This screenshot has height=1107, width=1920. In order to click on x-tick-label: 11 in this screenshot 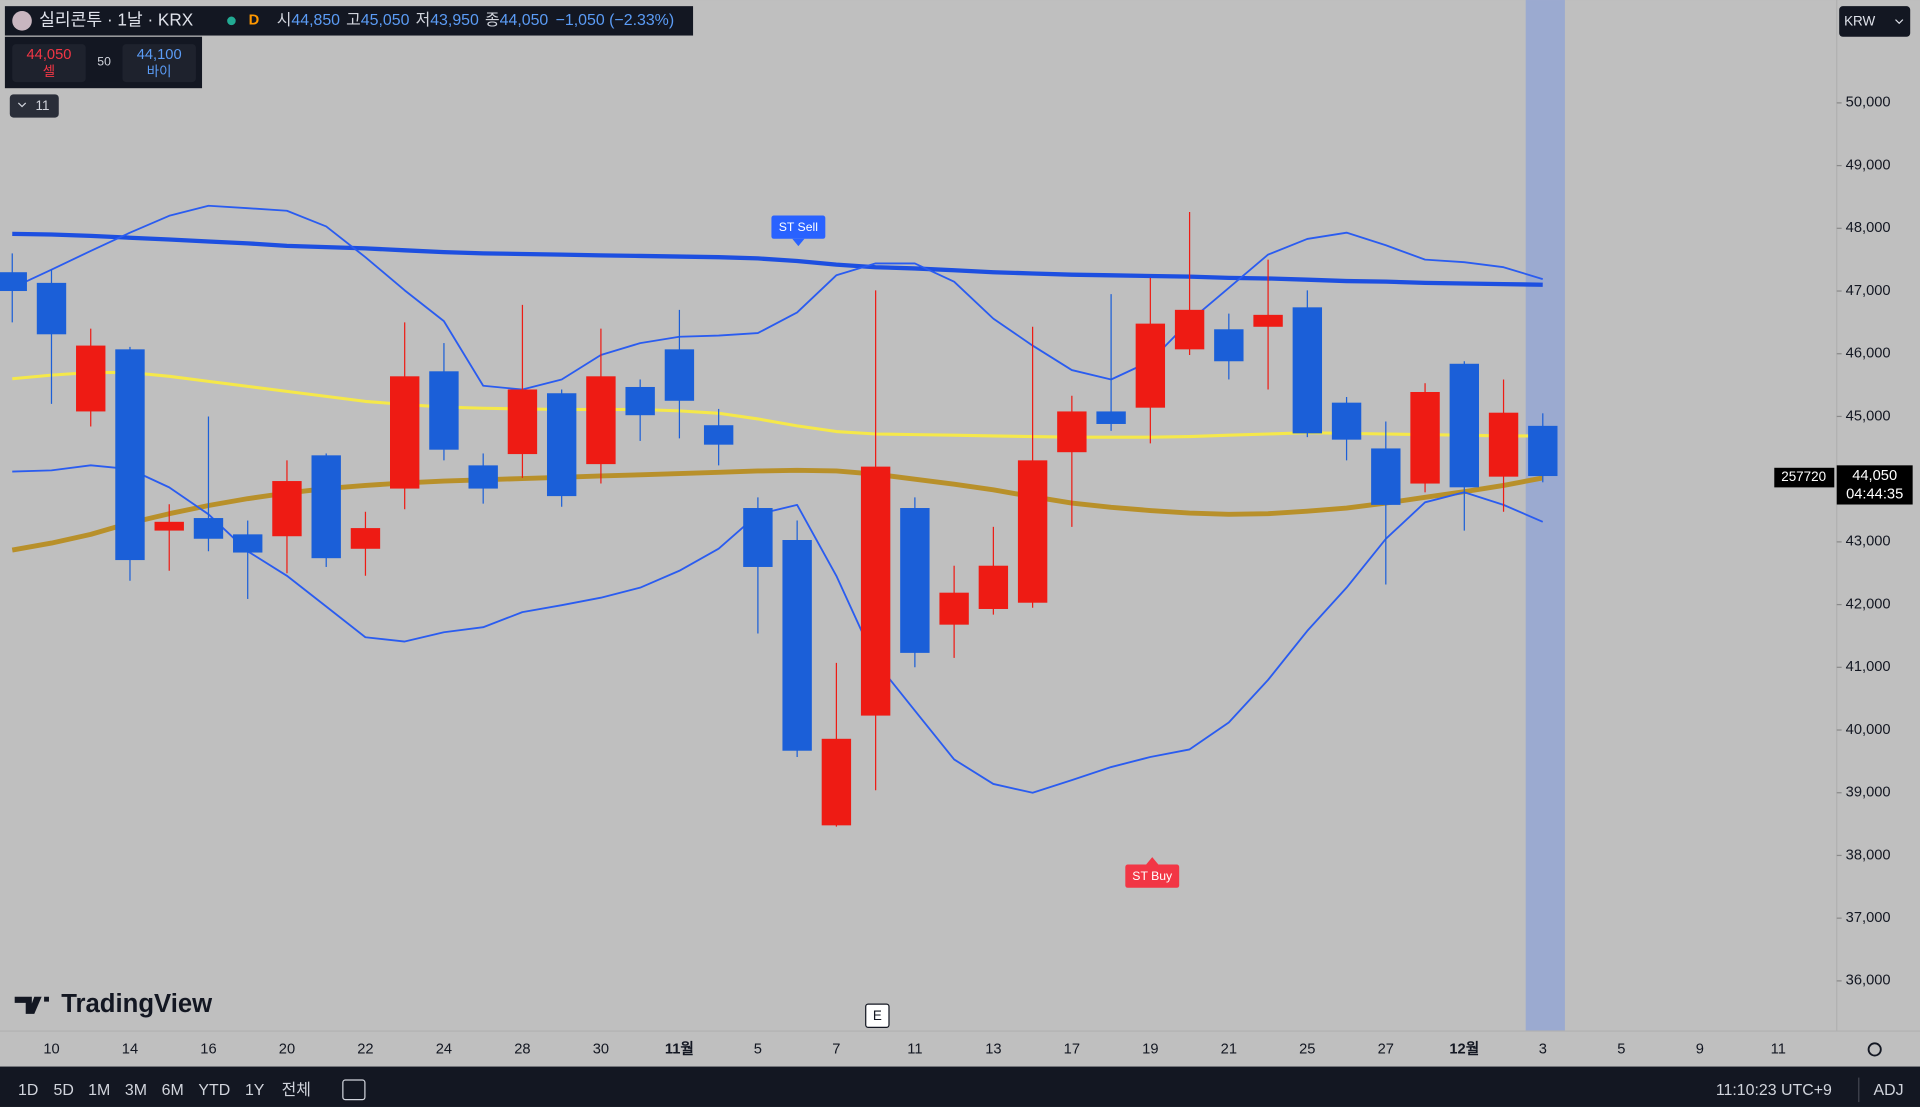, I will do `click(914, 1049)`.